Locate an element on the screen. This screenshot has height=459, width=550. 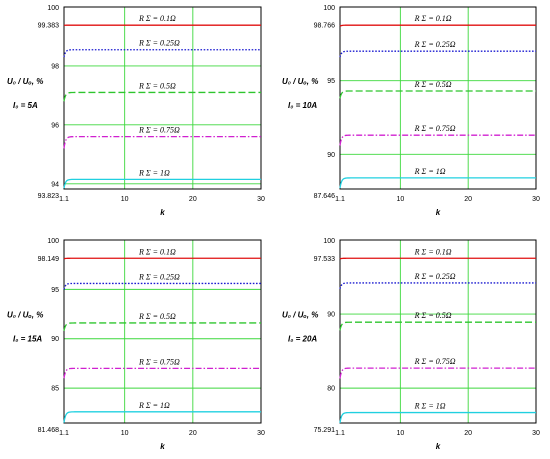
y-tick-label: 98.149 is located at coordinates (49, 259).